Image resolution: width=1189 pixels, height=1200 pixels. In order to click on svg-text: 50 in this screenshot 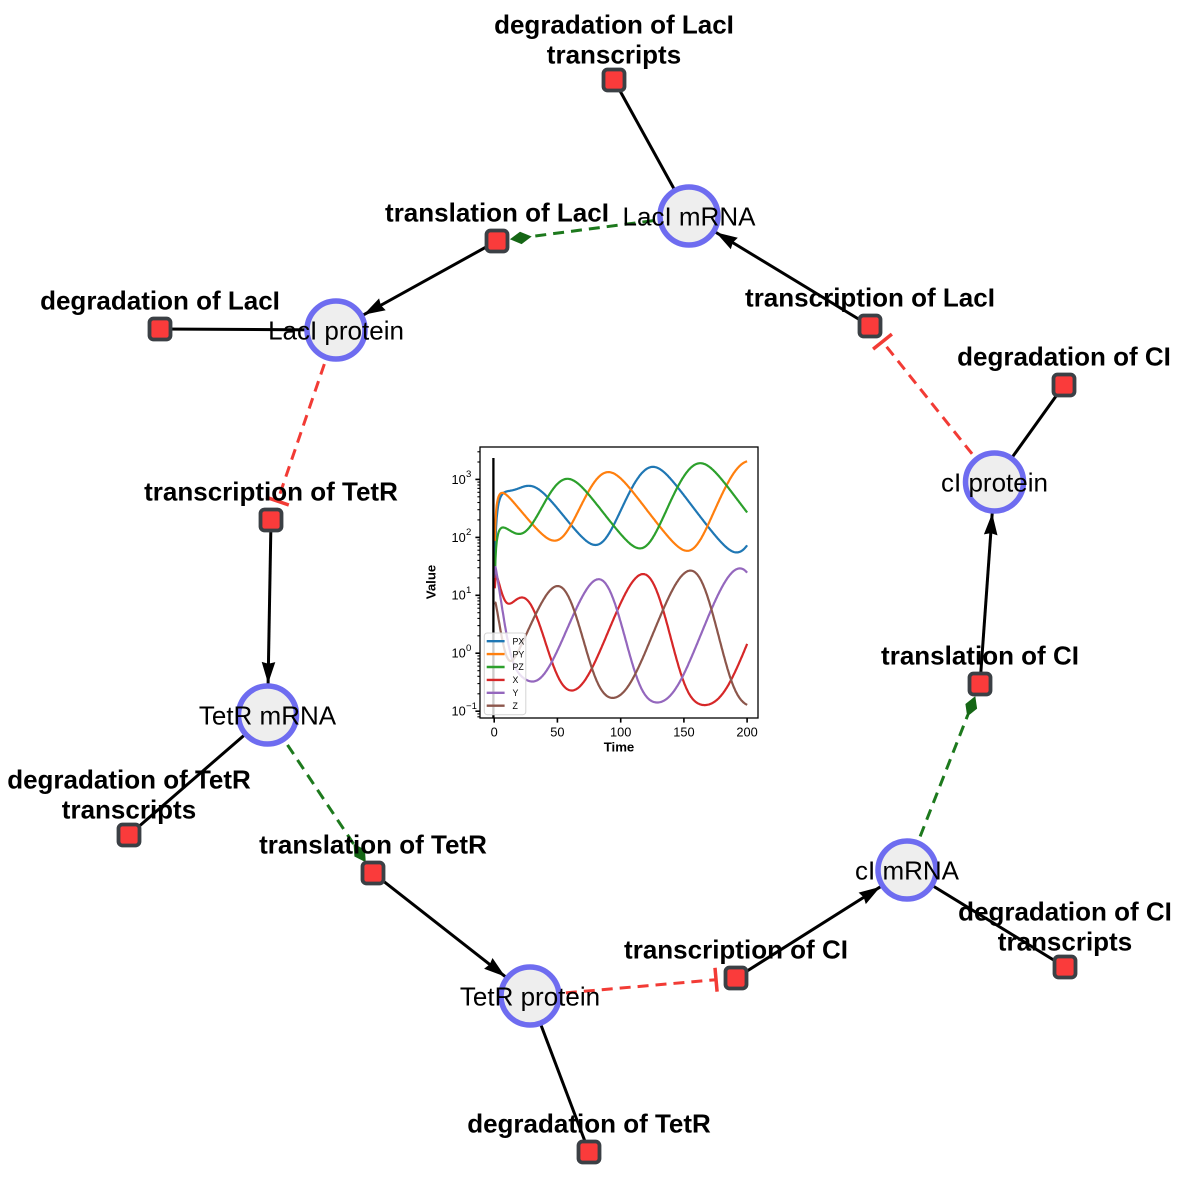, I will do `click(557, 732)`.